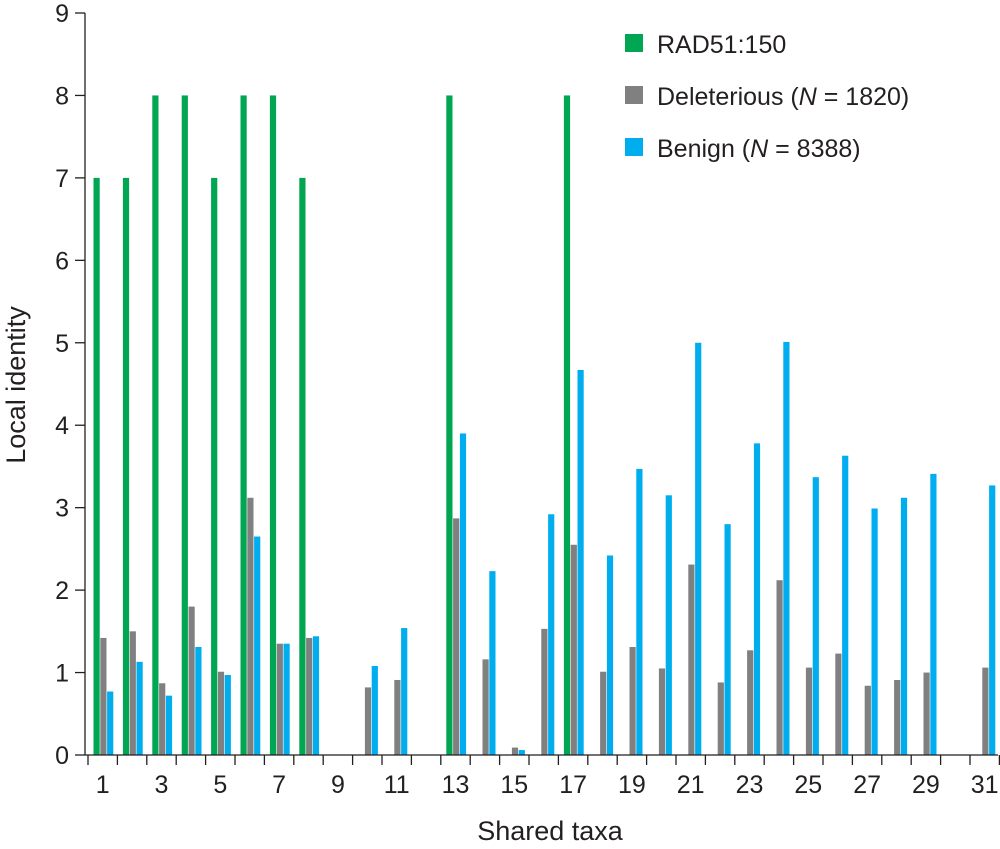  Describe the element at coordinates (759, 149) in the screenshot. I see `legend-label-benign: Benign (N = 8388)` at that location.